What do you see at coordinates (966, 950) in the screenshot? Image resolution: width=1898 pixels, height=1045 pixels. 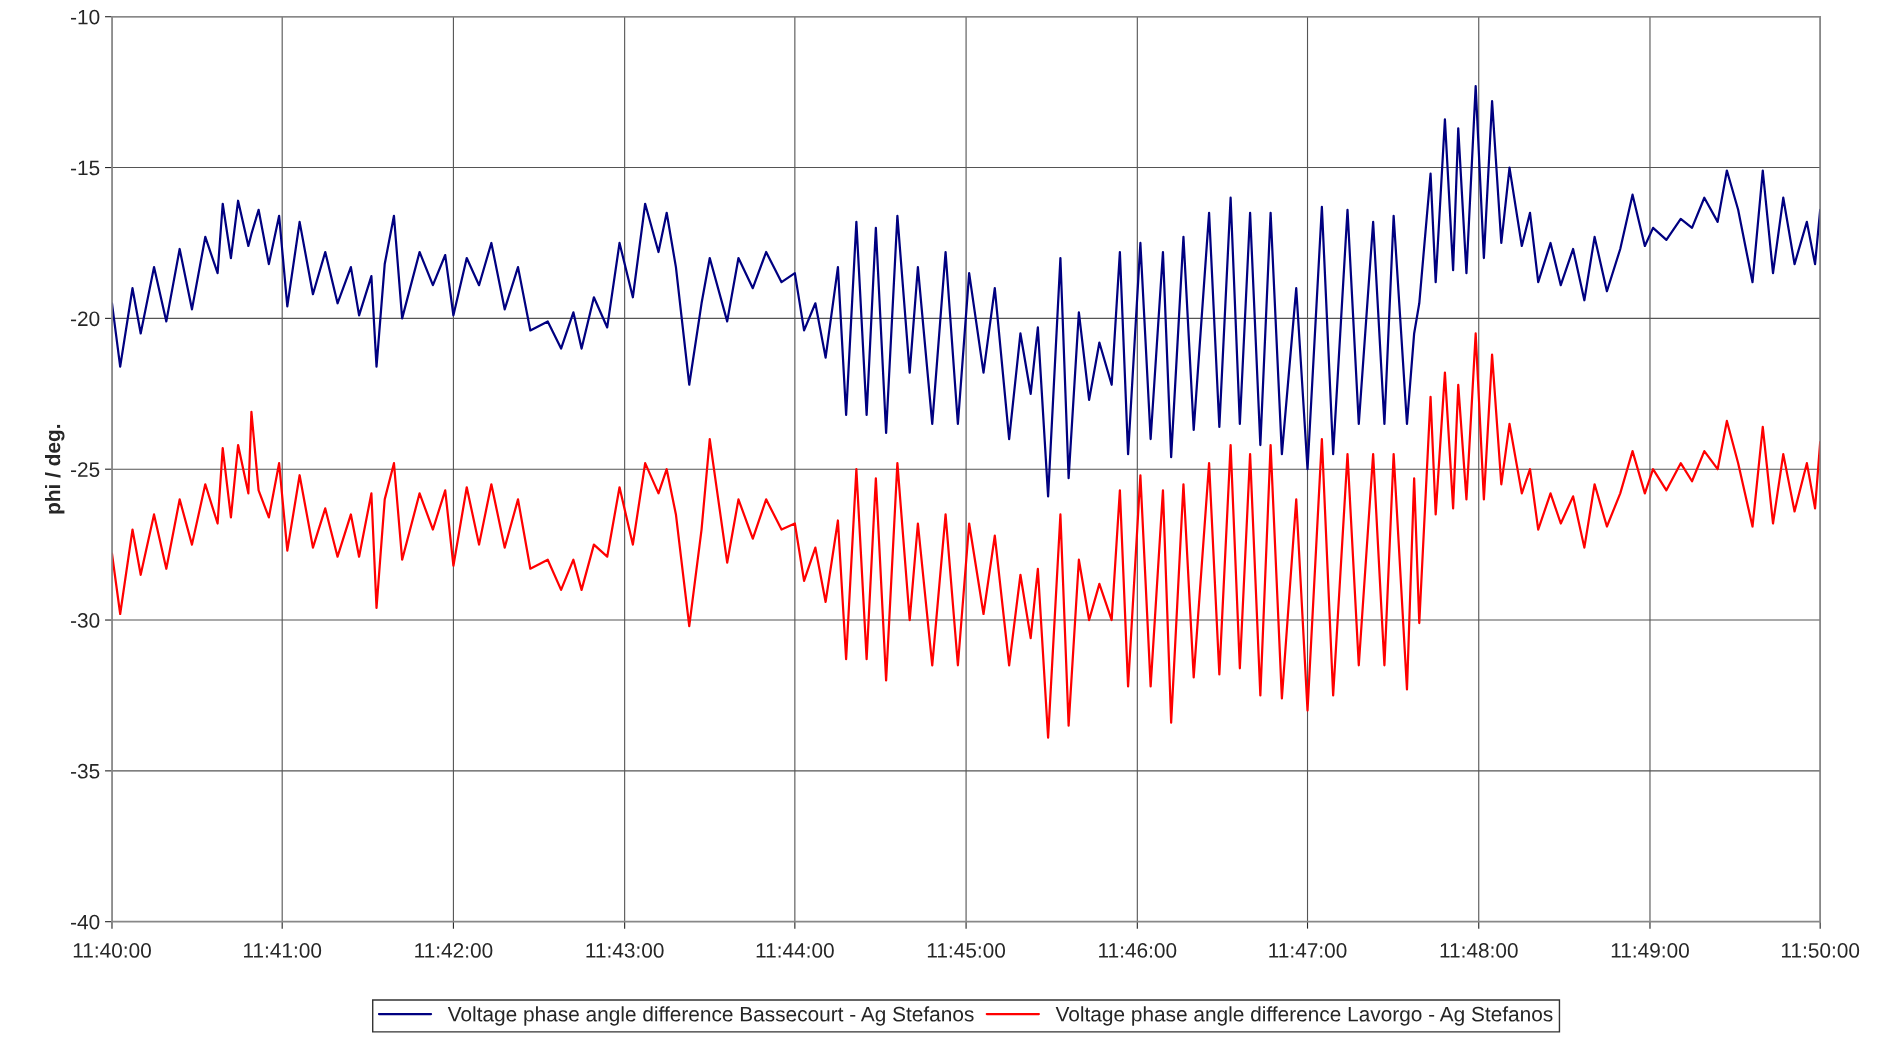 I see `x-tick-label: 11:45:00` at bounding box center [966, 950].